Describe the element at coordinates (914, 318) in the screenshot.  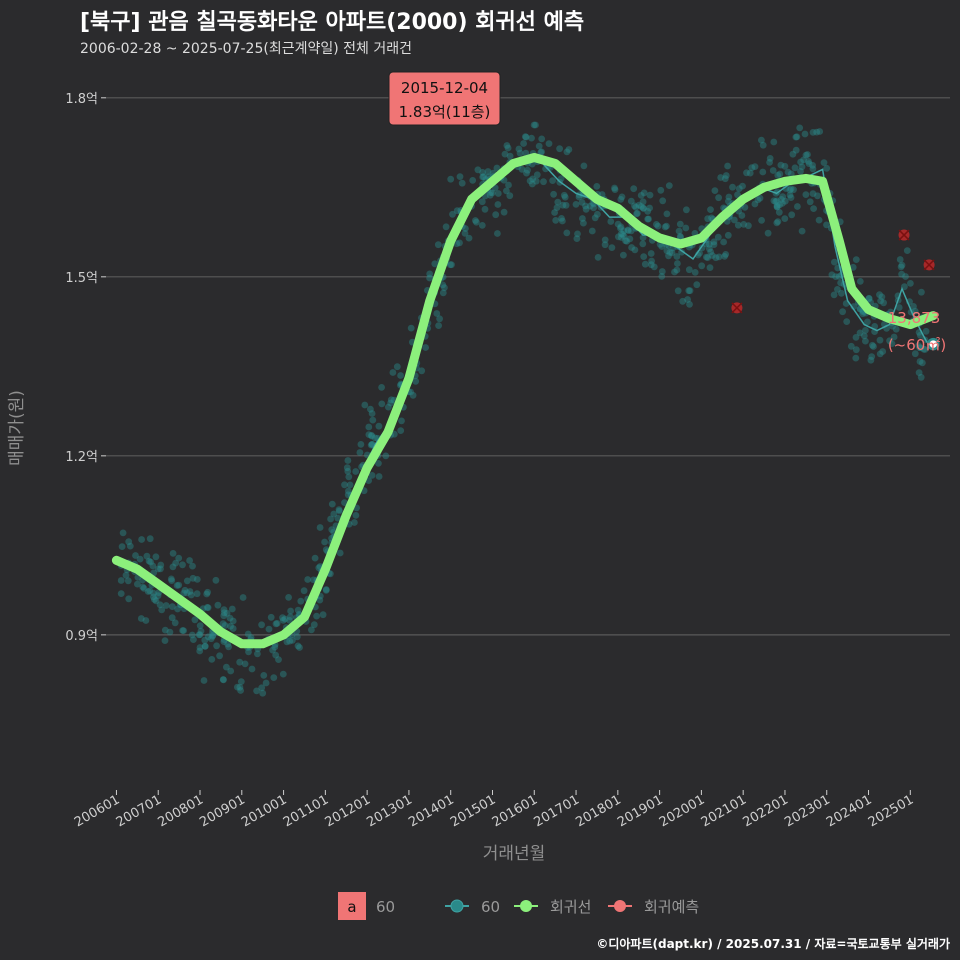
I see `last-value-label: 13,873` at that location.